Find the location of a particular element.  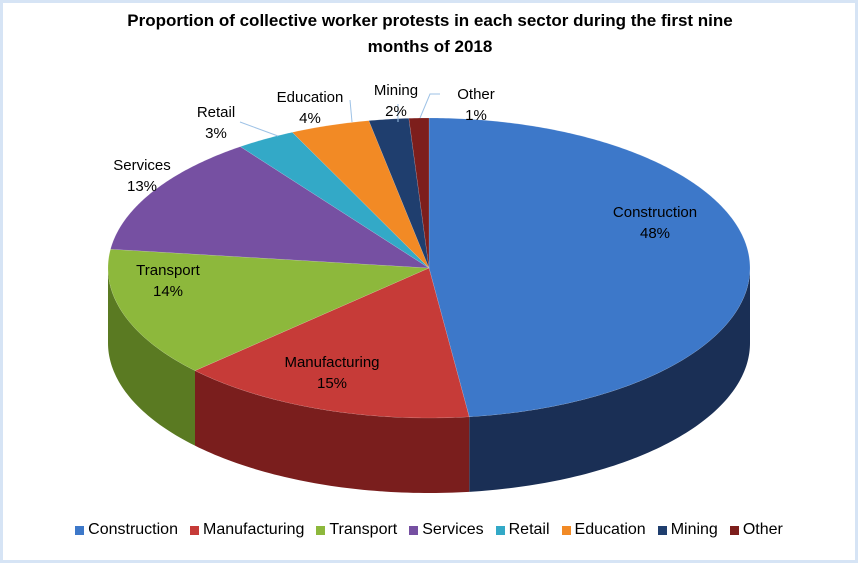

pie-slice-retail is located at coordinates (334, 200).